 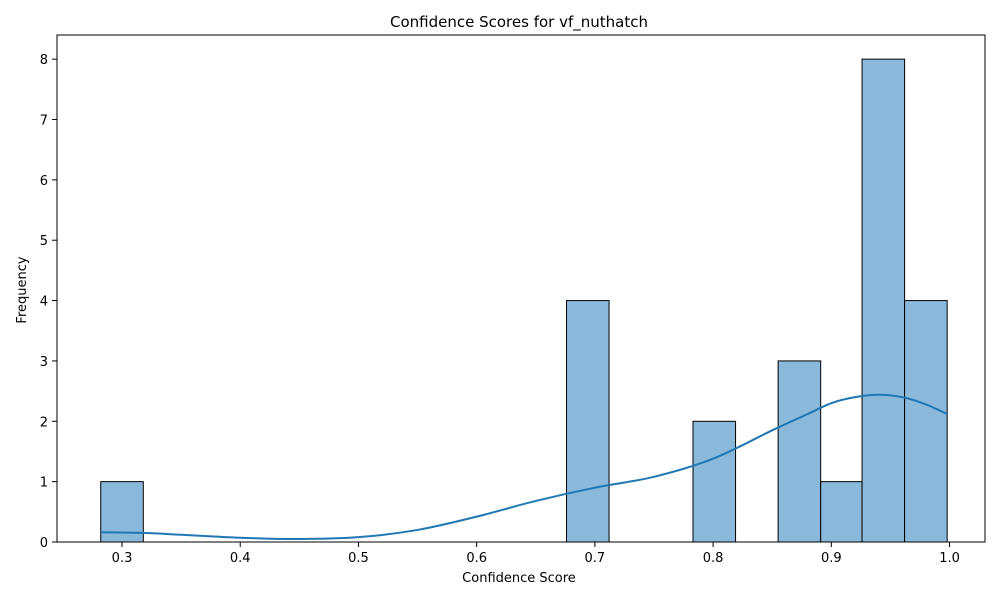 What do you see at coordinates (22, 289) in the screenshot?
I see `y-axis-label: Frequency` at bounding box center [22, 289].